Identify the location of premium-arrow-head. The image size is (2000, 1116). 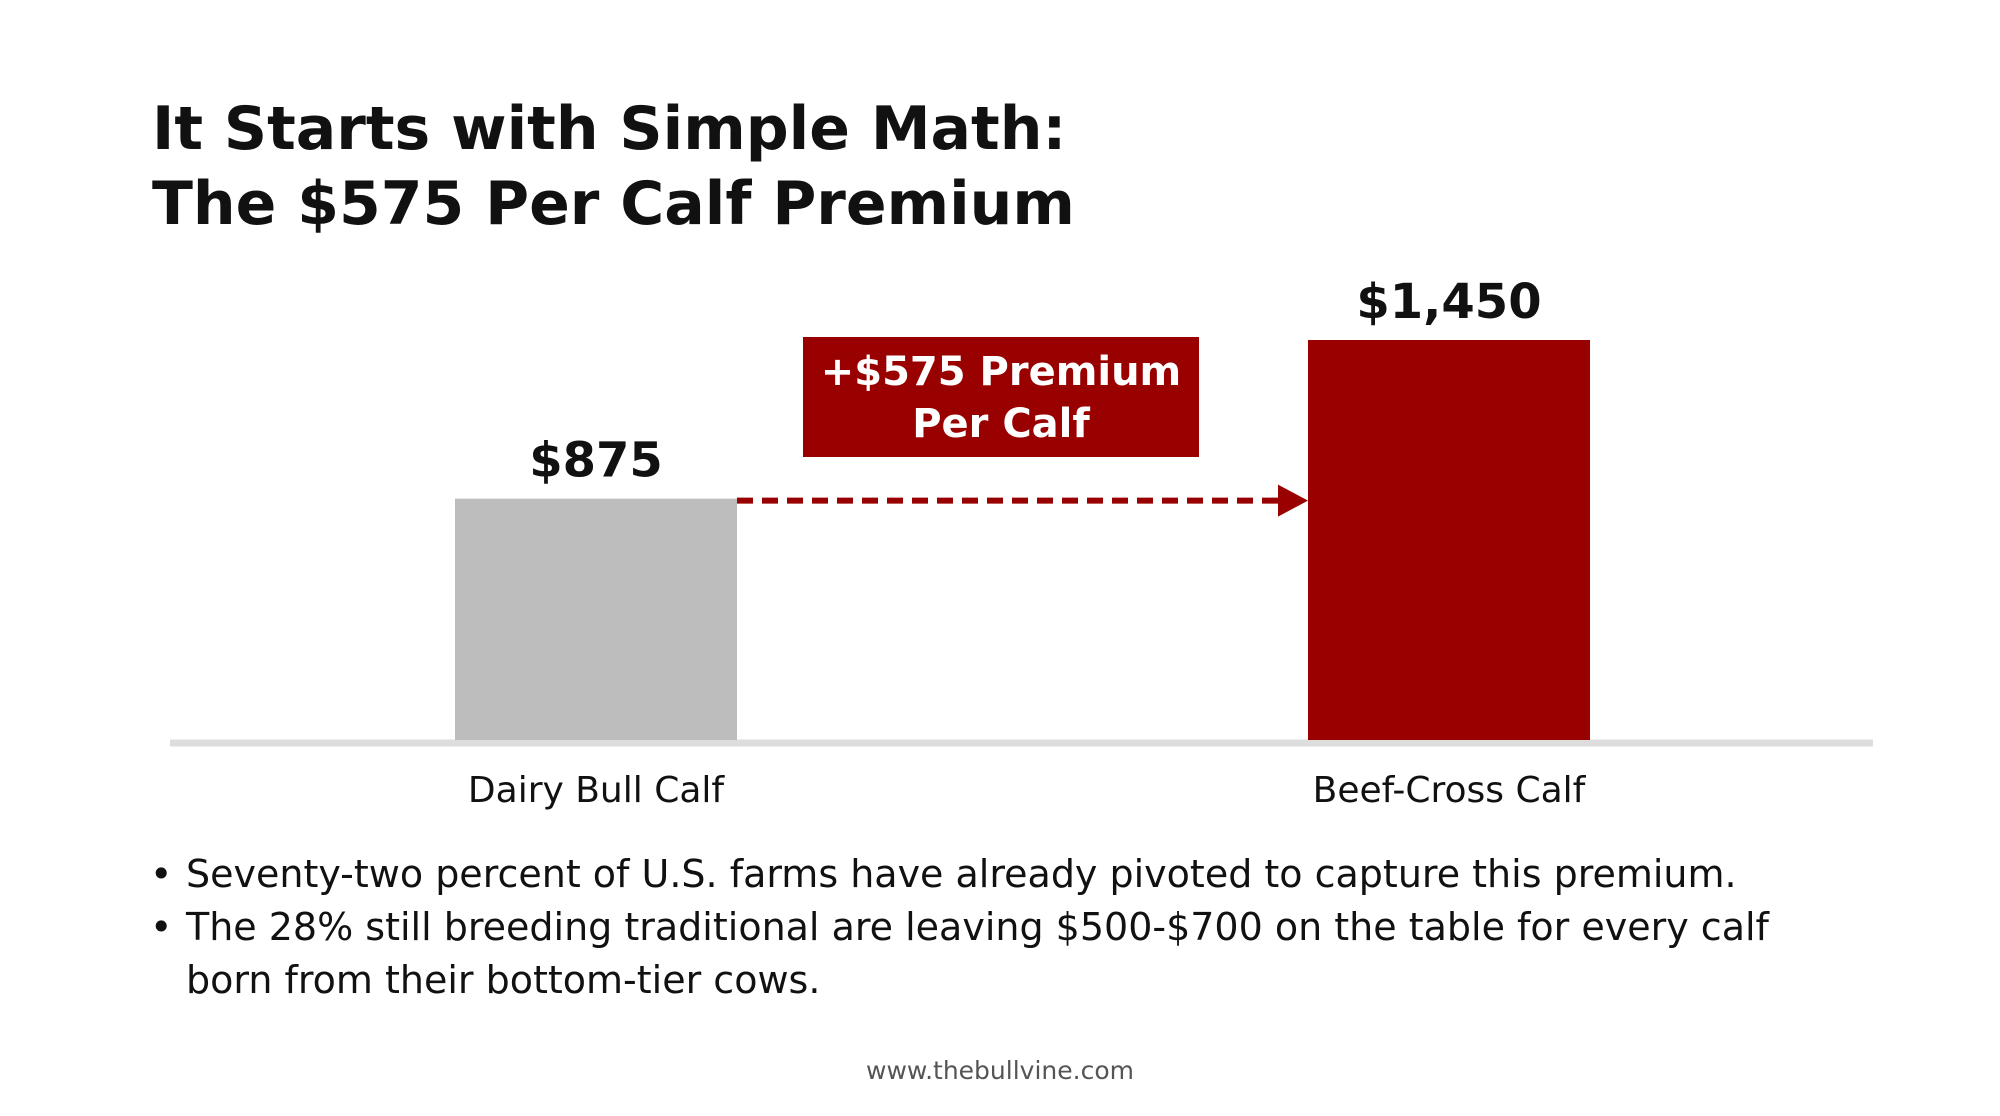
(1293, 500).